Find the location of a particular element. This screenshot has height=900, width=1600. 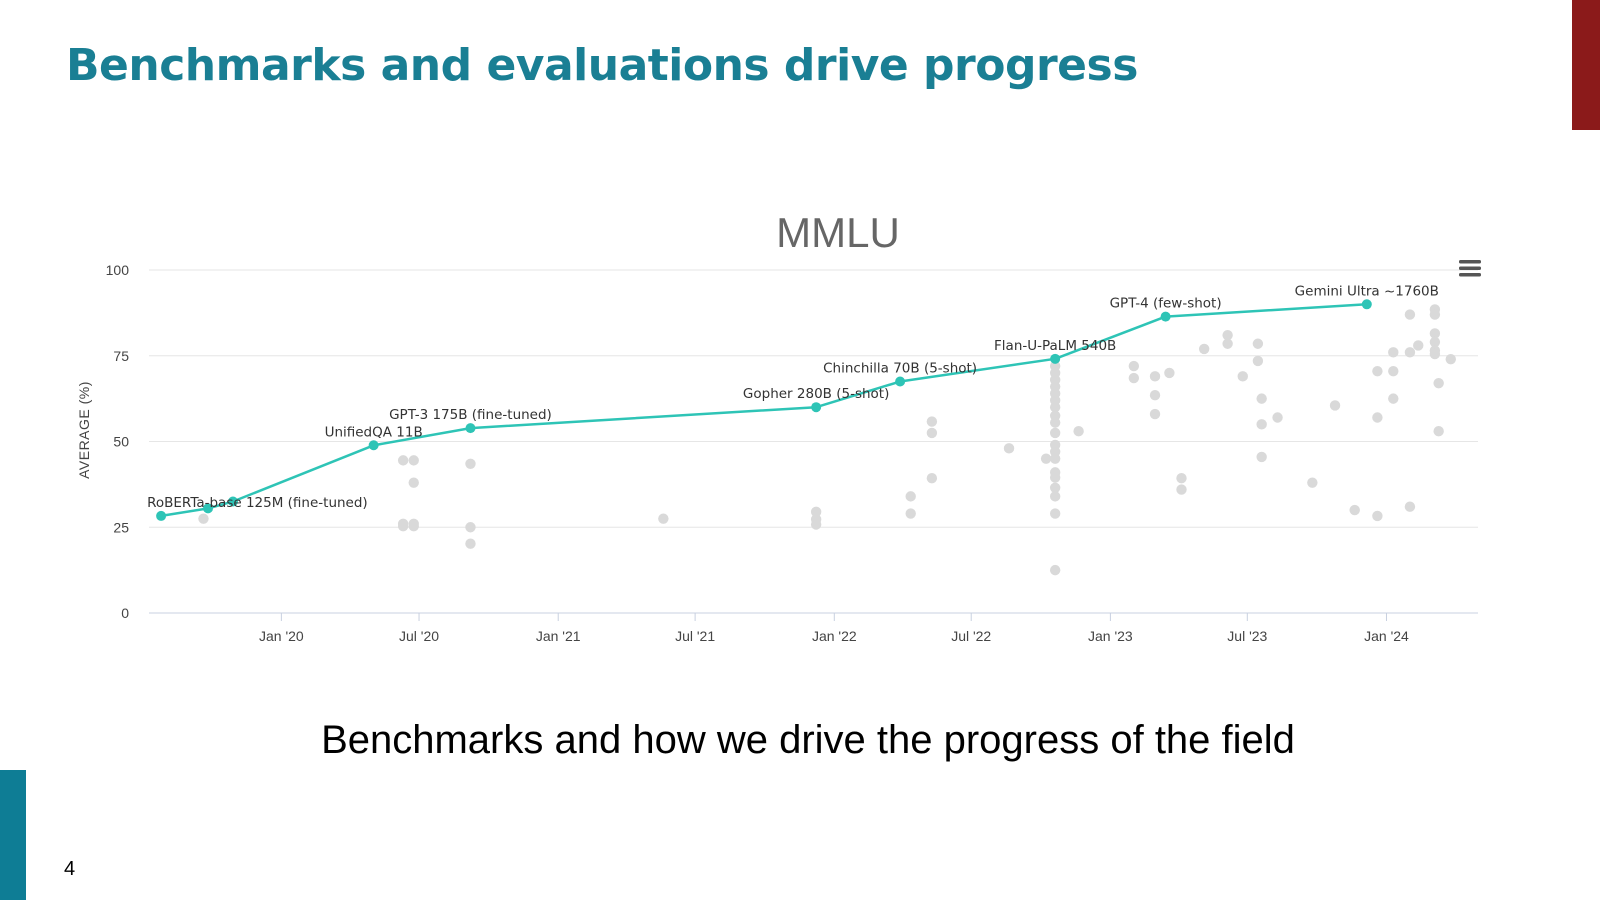

page-number: 4 is located at coordinates (70, 869).